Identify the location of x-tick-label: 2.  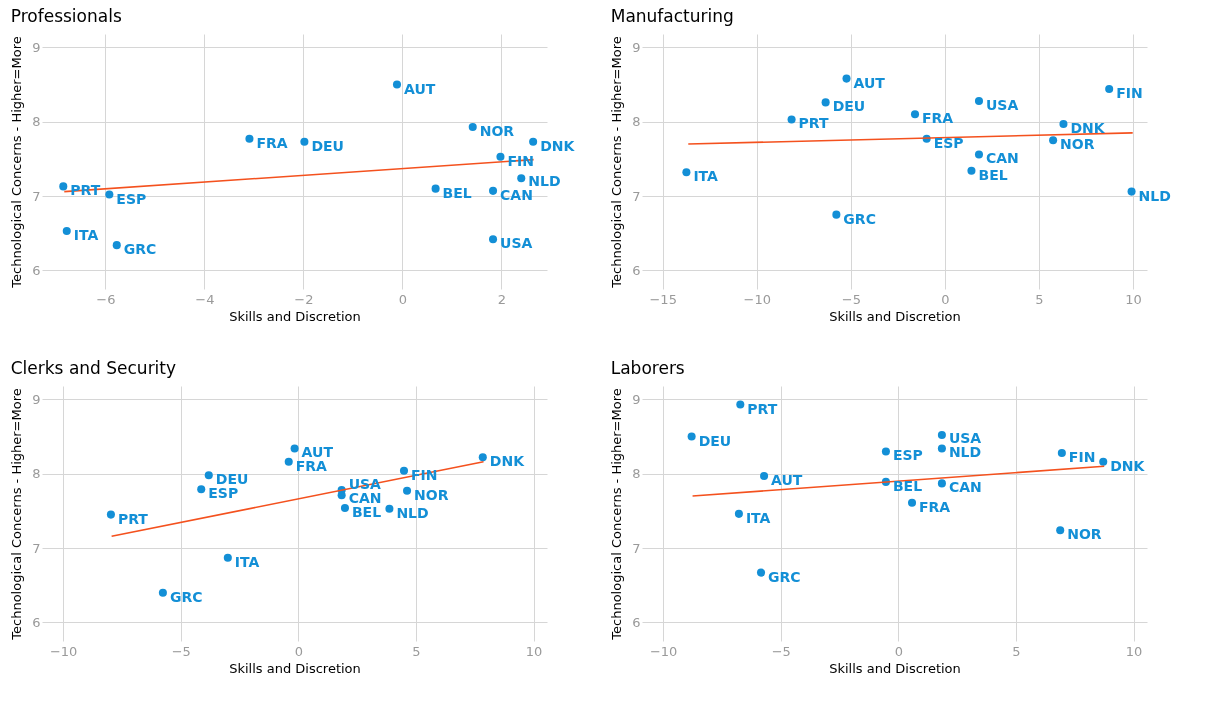
(502, 299).